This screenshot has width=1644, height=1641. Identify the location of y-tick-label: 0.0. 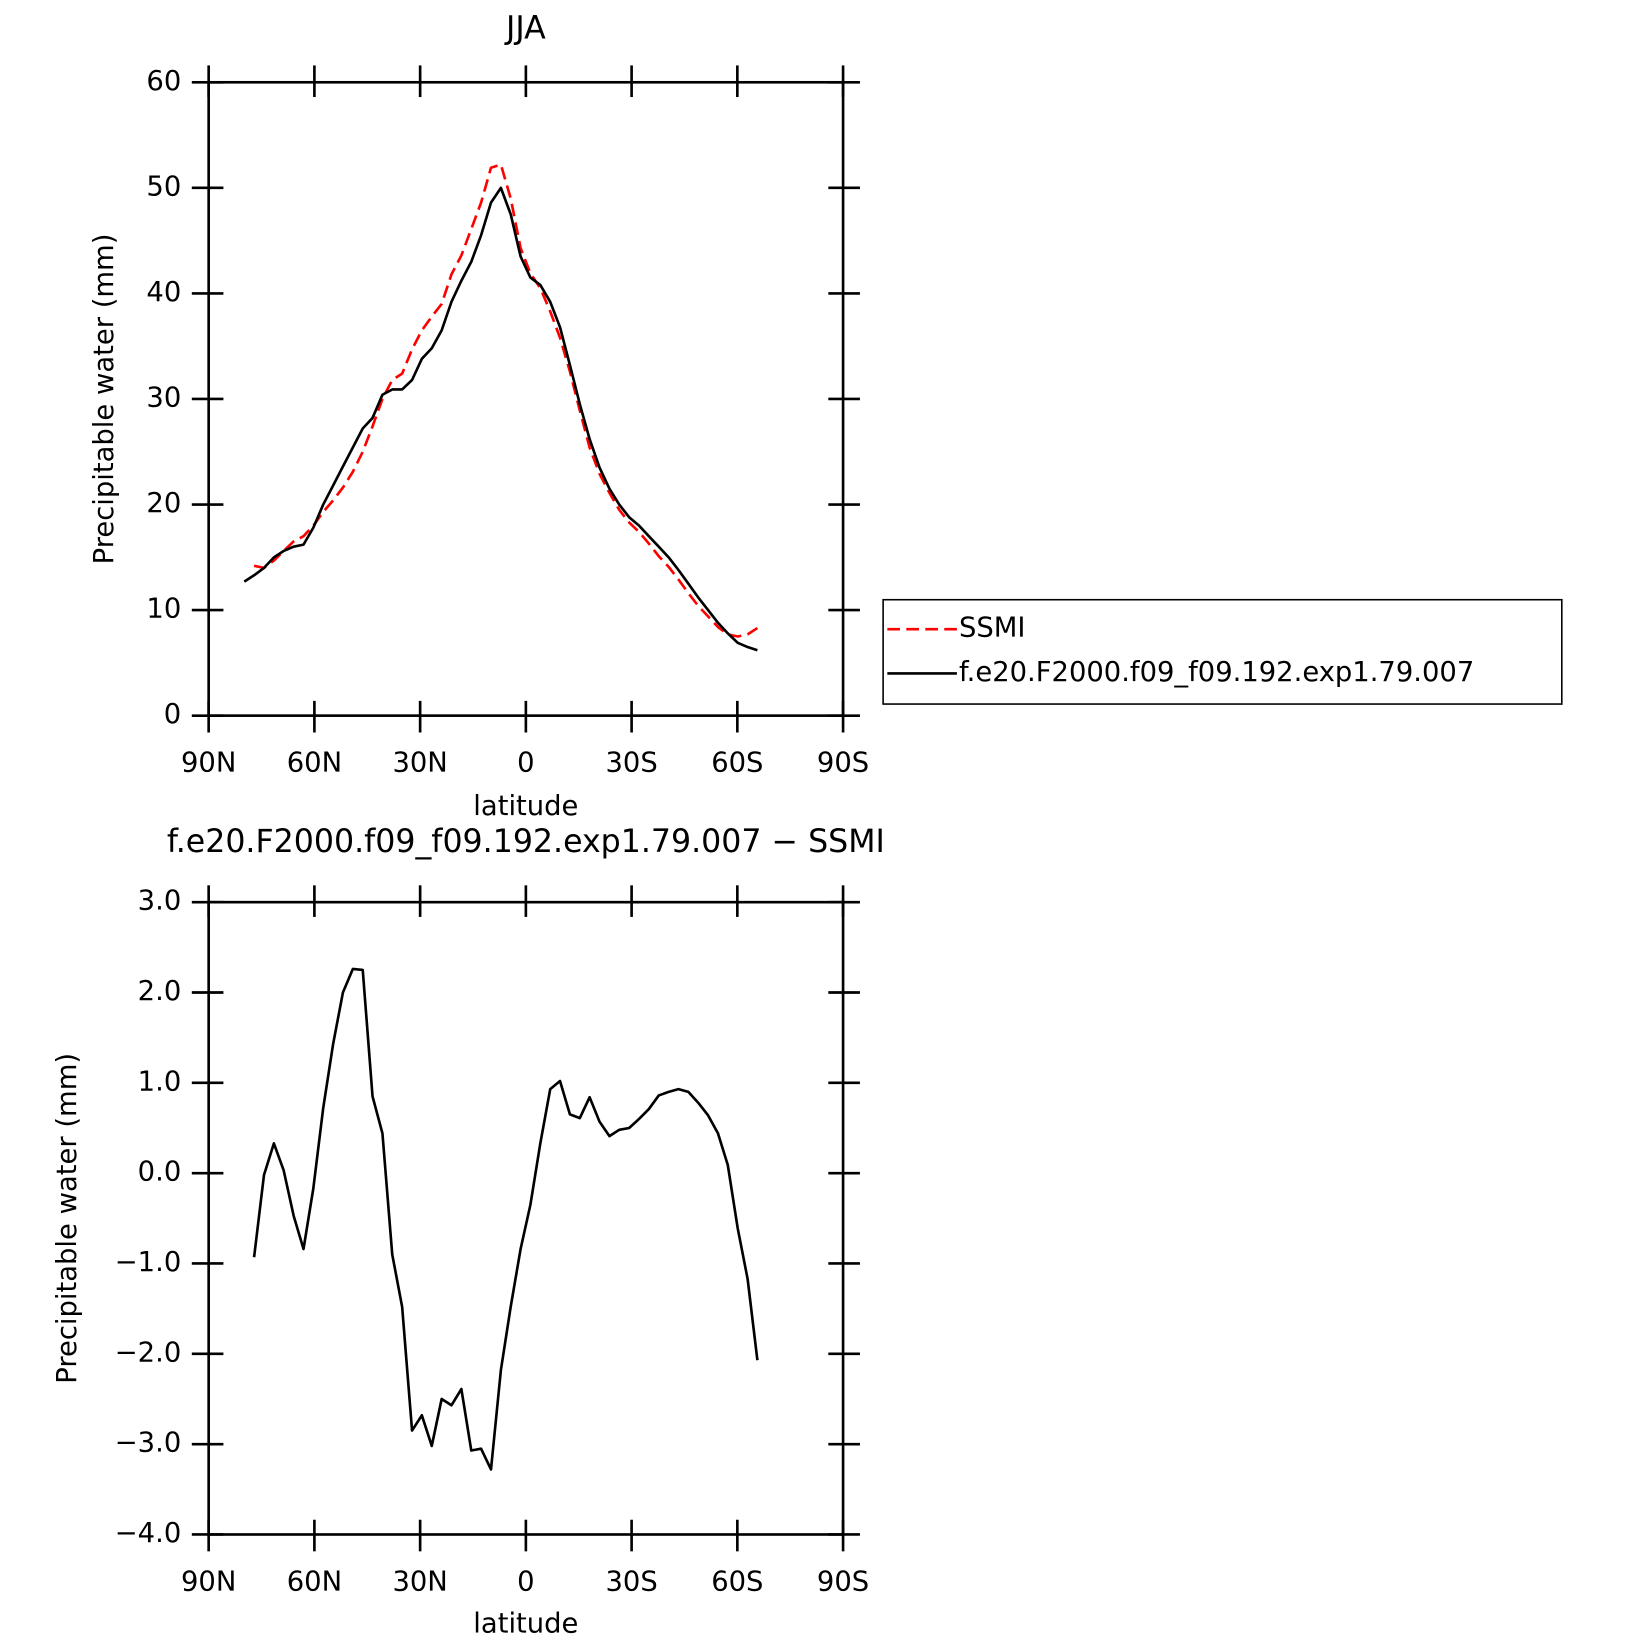
(160, 1172).